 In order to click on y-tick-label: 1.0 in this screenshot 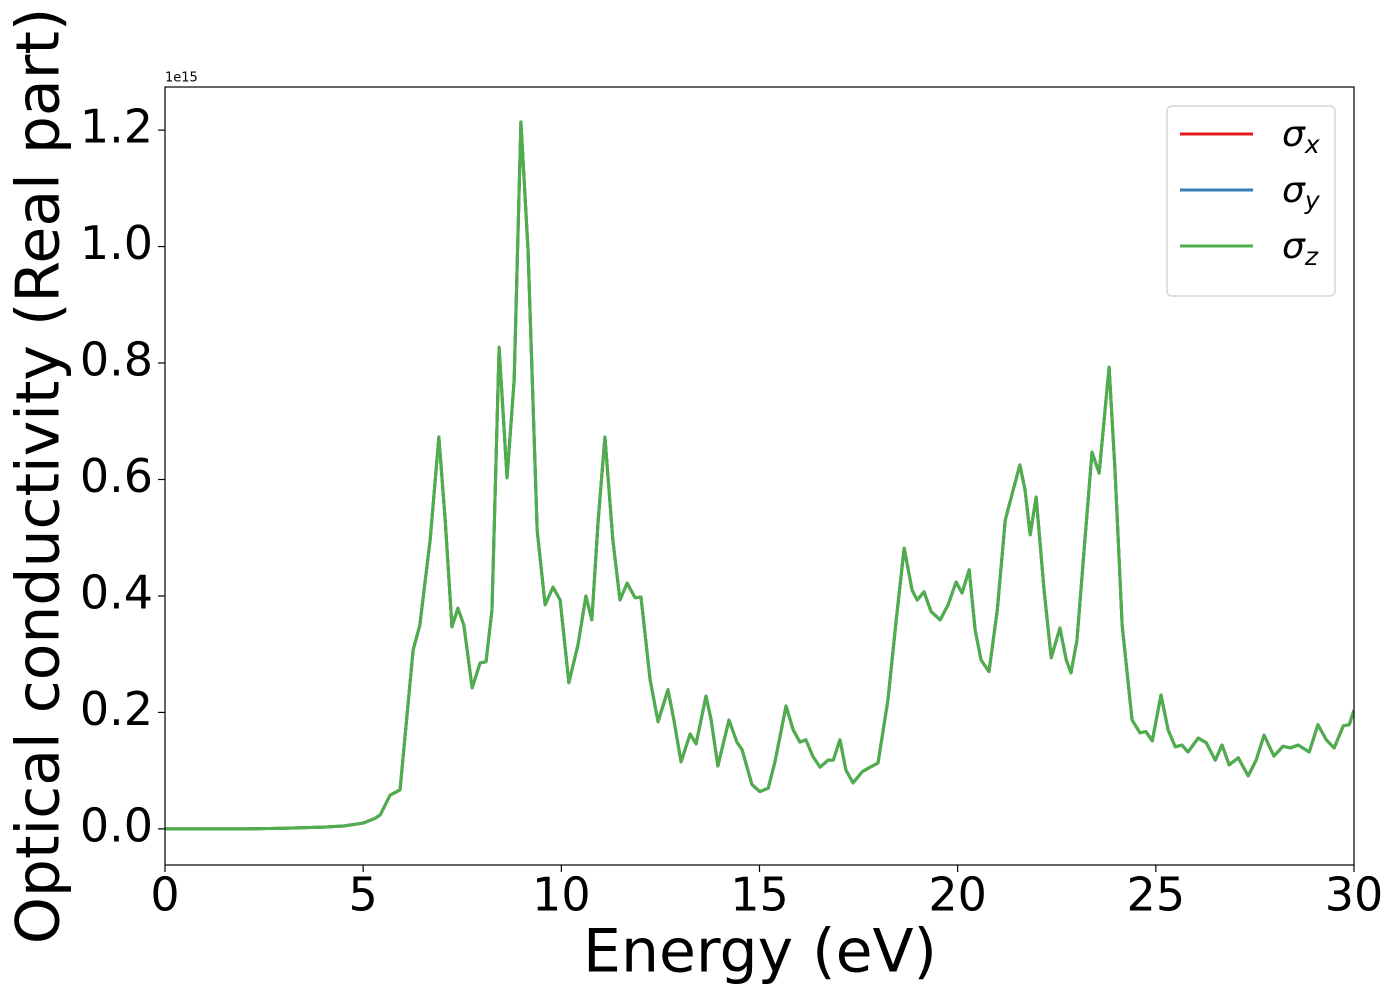, I will do `click(116, 243)`.